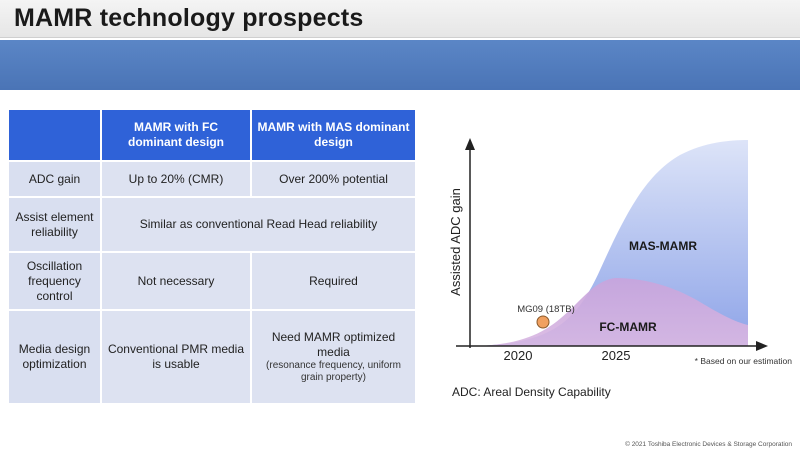 The height and width of the screenshot is (451, 800). Describe the element at coordinates (176, 135) in the screenshot. I see `table-header-fc: MAMR with FC dominant design` at that location.